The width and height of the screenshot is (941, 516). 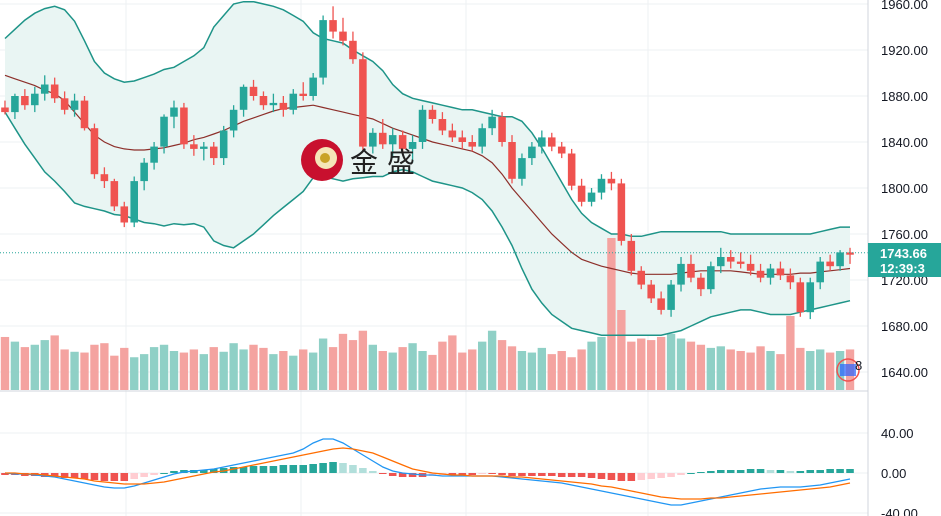 I want to click on last-price-tag-bg, so click(x=904, y=260).